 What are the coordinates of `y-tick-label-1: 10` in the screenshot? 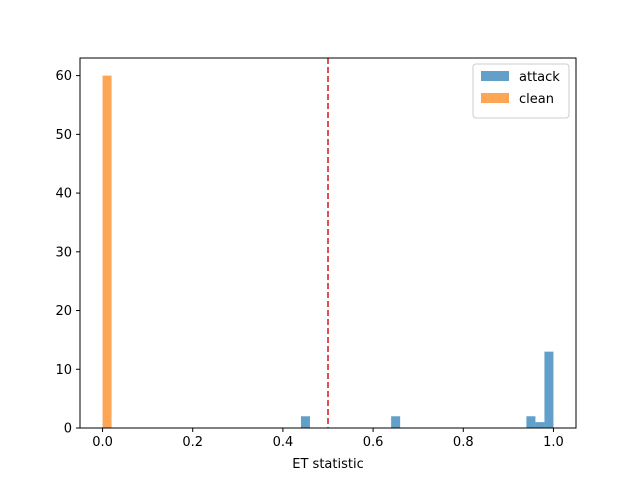 It's located at (63, 370).